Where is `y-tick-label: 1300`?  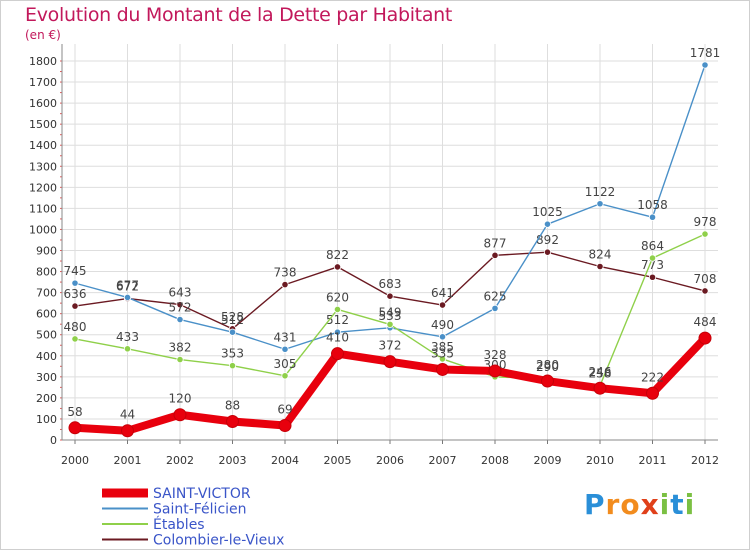
y-tick-label: 1300 is located at coordinates (43, 166).